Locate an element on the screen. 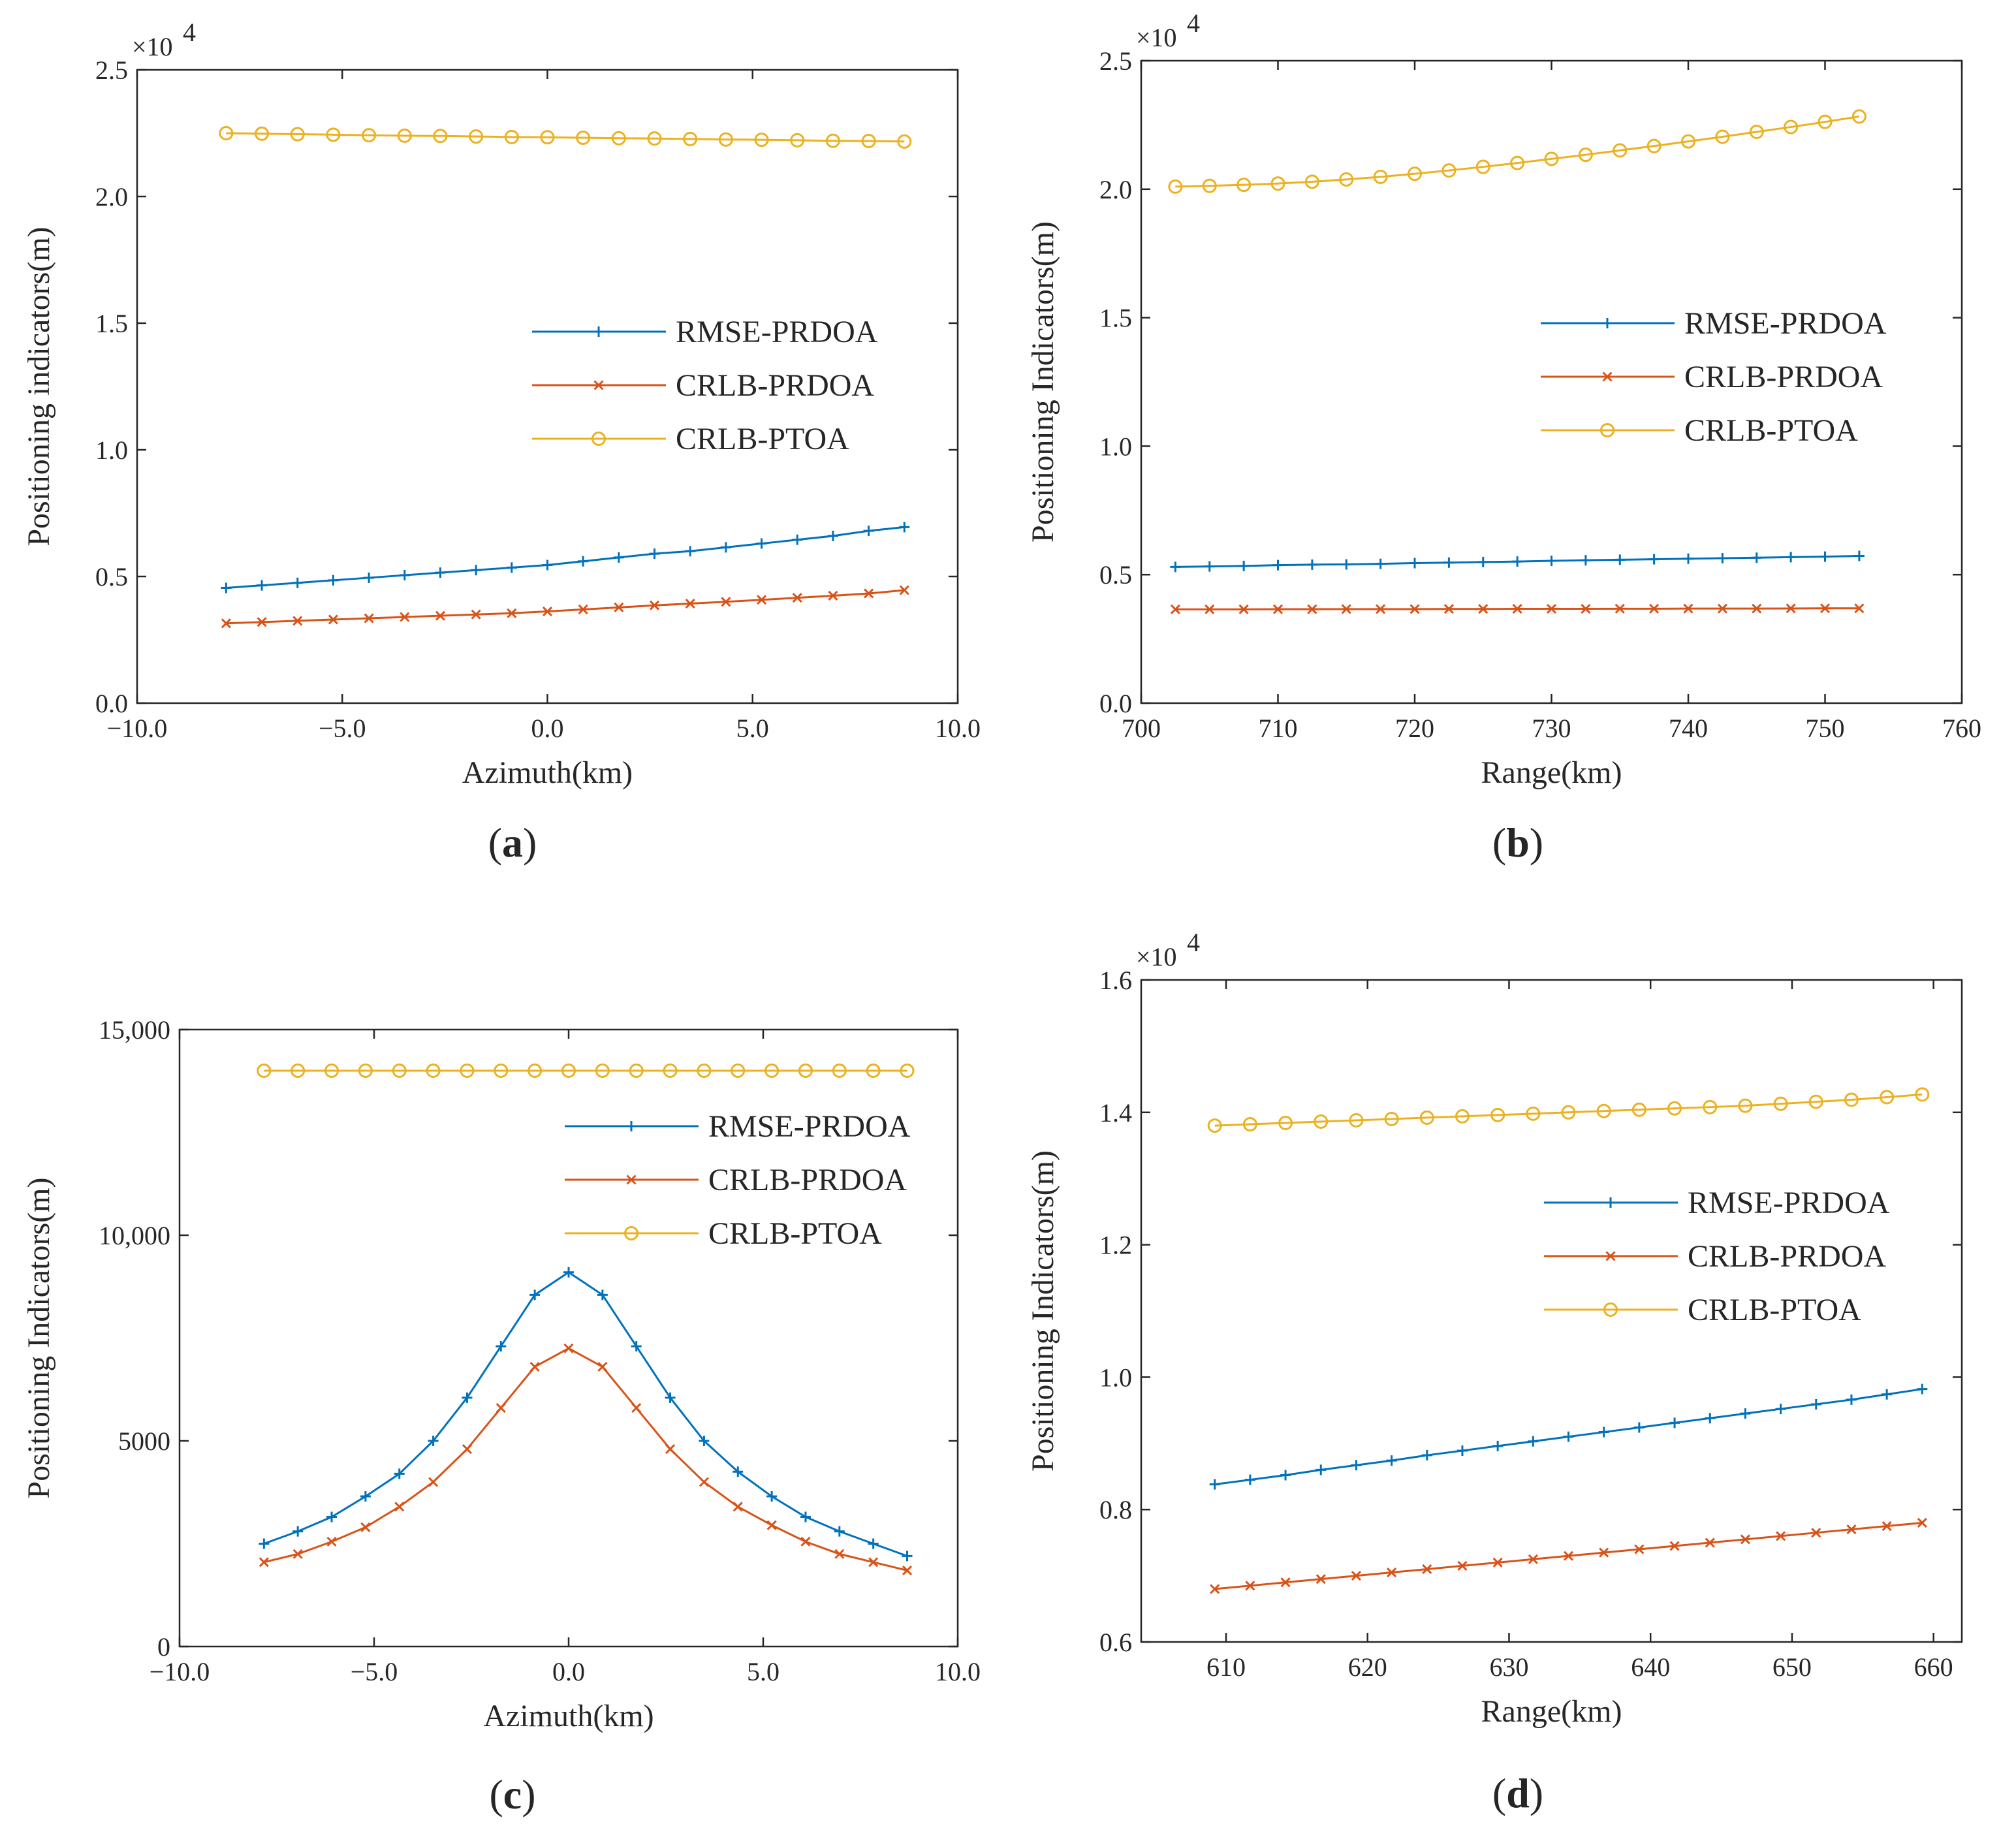 This screenshot has width=2016, height=1845. y-tick-label: 1.0 is located at coordinates (112, 450).